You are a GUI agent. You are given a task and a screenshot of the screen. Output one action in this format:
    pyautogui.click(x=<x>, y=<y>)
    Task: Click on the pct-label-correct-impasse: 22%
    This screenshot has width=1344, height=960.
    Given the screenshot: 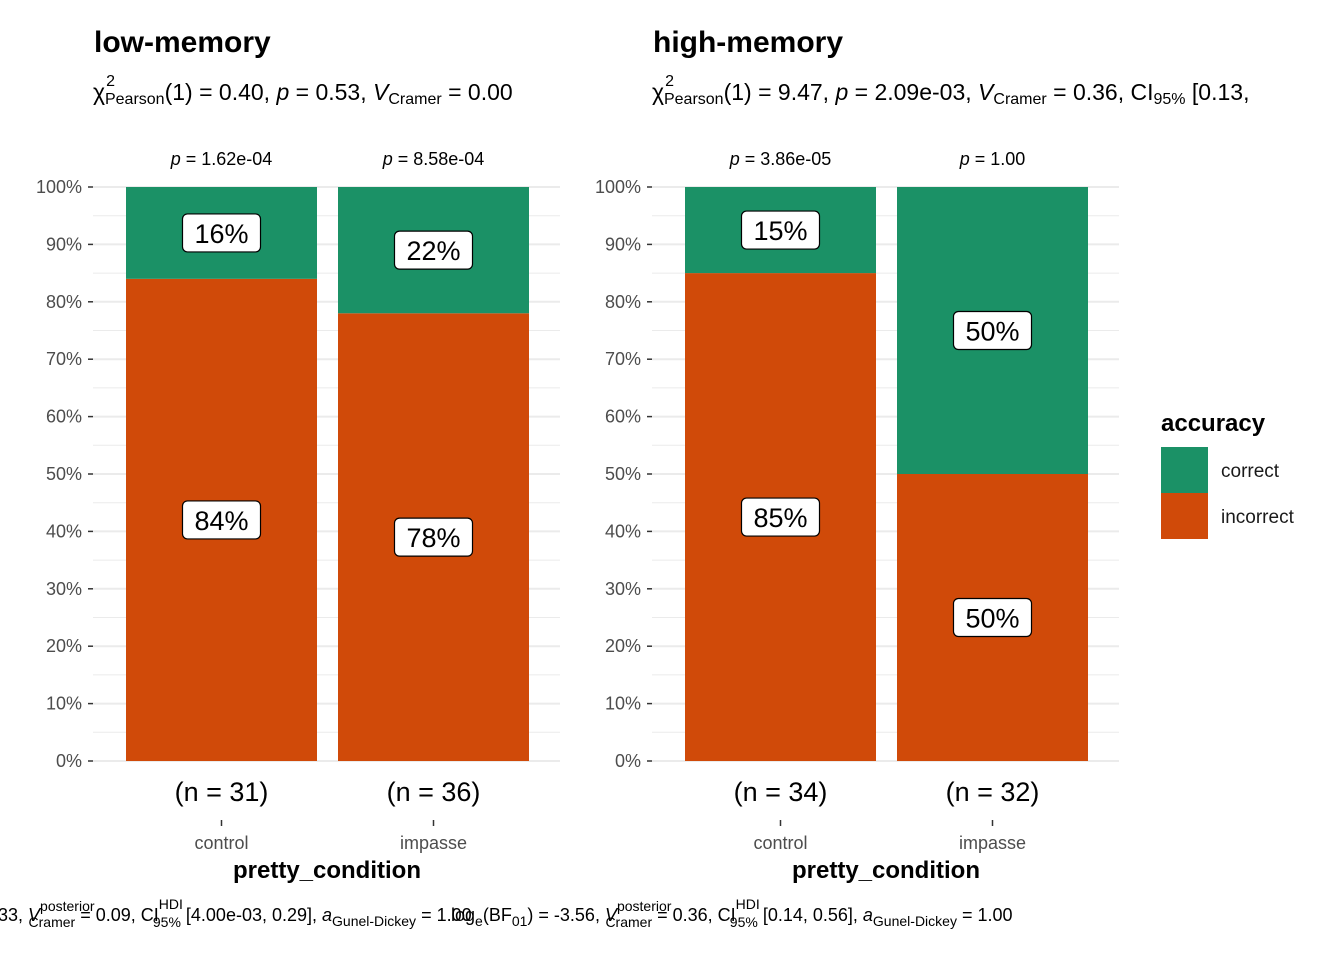 What is the action you would take?
    pyautogui.click(x=433, y=250)
    